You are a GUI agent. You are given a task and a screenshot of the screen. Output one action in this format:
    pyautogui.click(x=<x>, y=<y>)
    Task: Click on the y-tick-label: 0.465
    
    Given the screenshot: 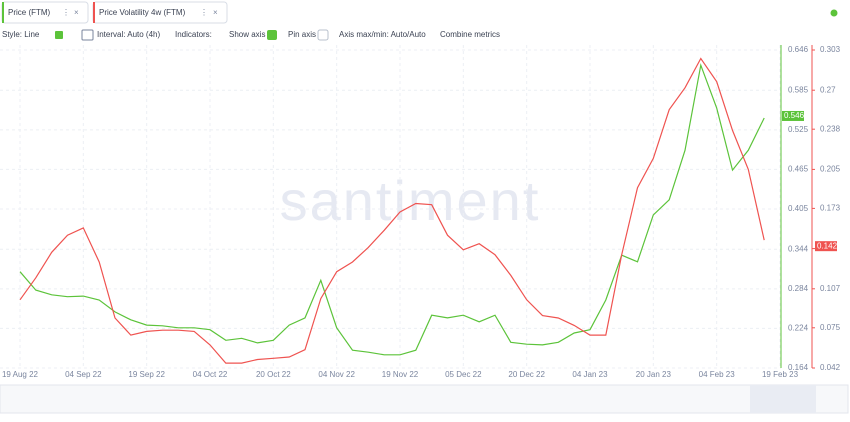 What is the action you would take?
    pyautogui.click(x=798, y=169)
    